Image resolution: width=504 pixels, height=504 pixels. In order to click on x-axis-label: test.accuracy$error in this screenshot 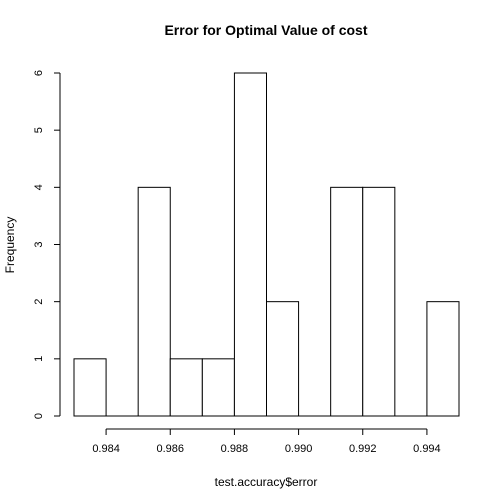, I will do `click(266, 482)`.